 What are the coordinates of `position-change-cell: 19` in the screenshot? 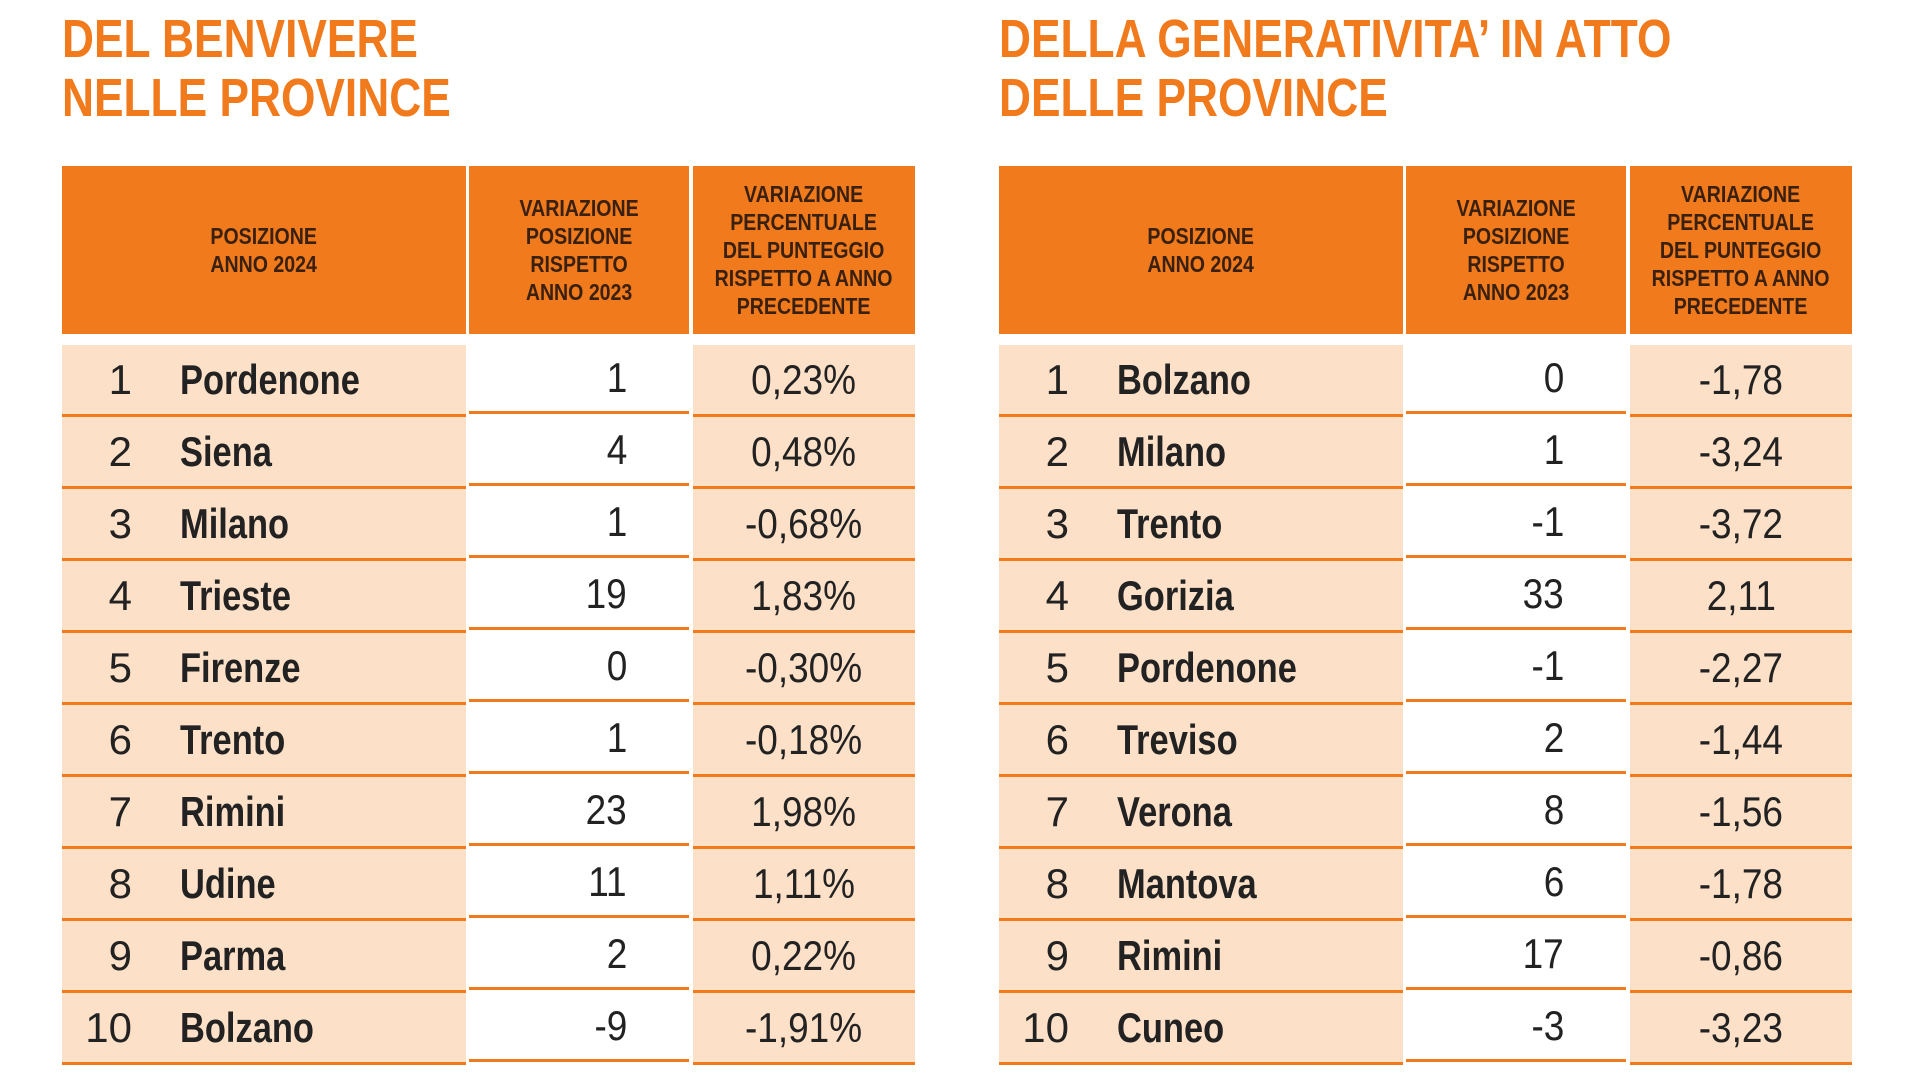 It's located at (579, 595).